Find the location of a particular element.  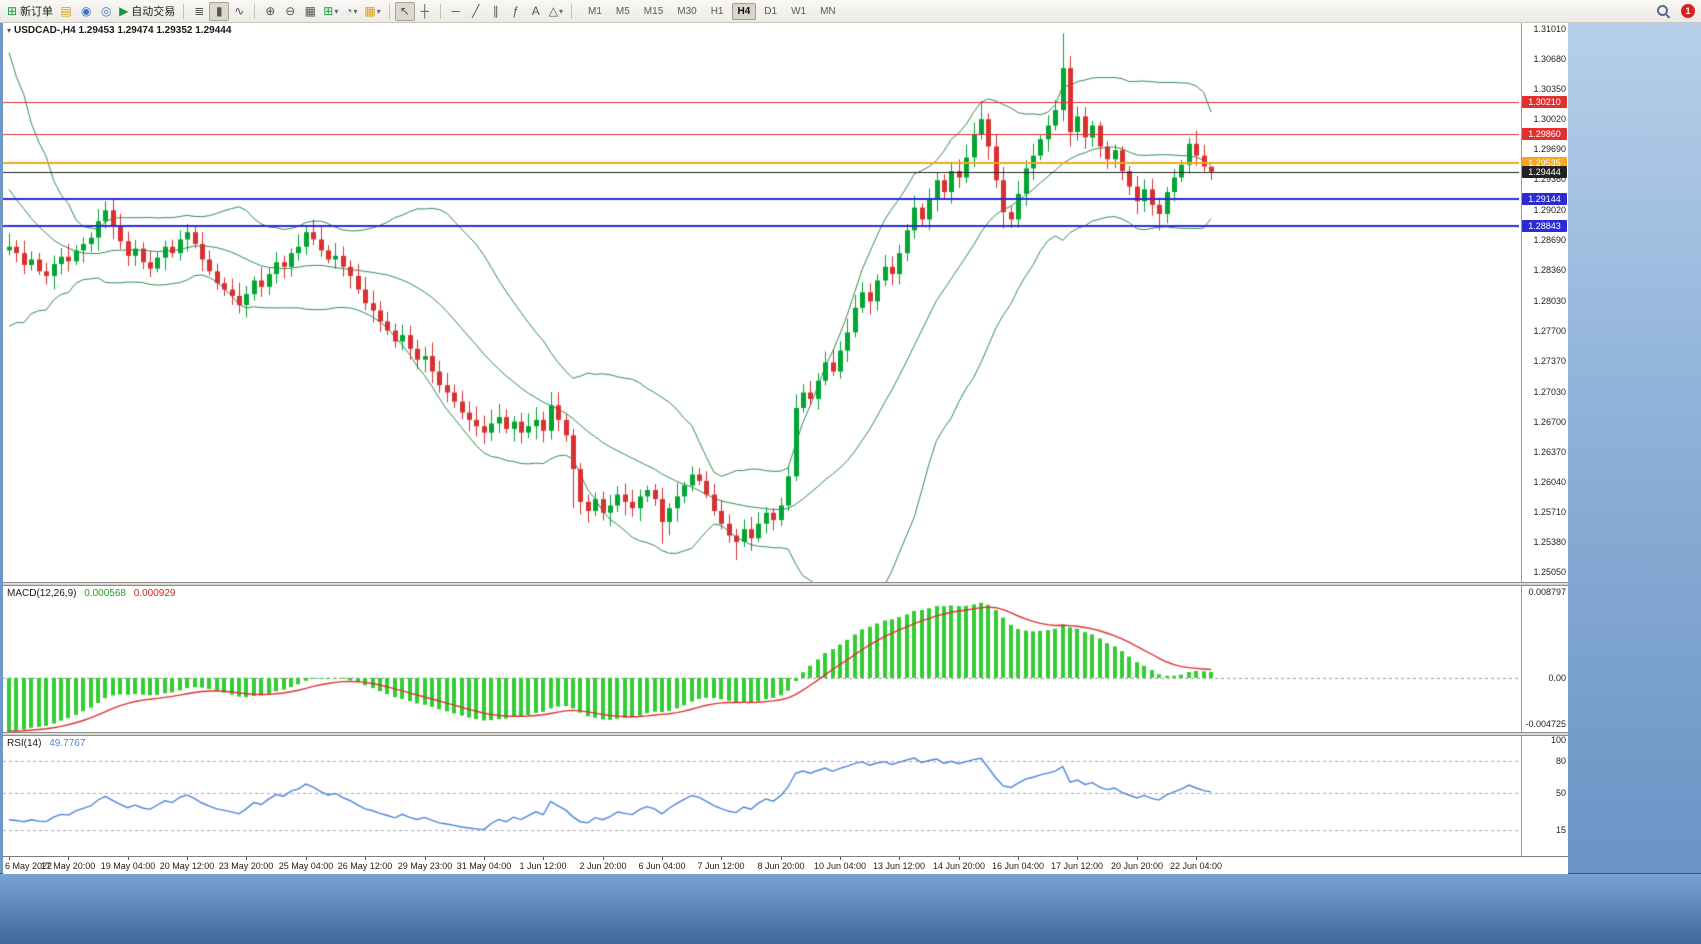

macd-indicator-label: MACD(12,26,9) 0.000568 0.000929 is located at coordinates (91, 593).